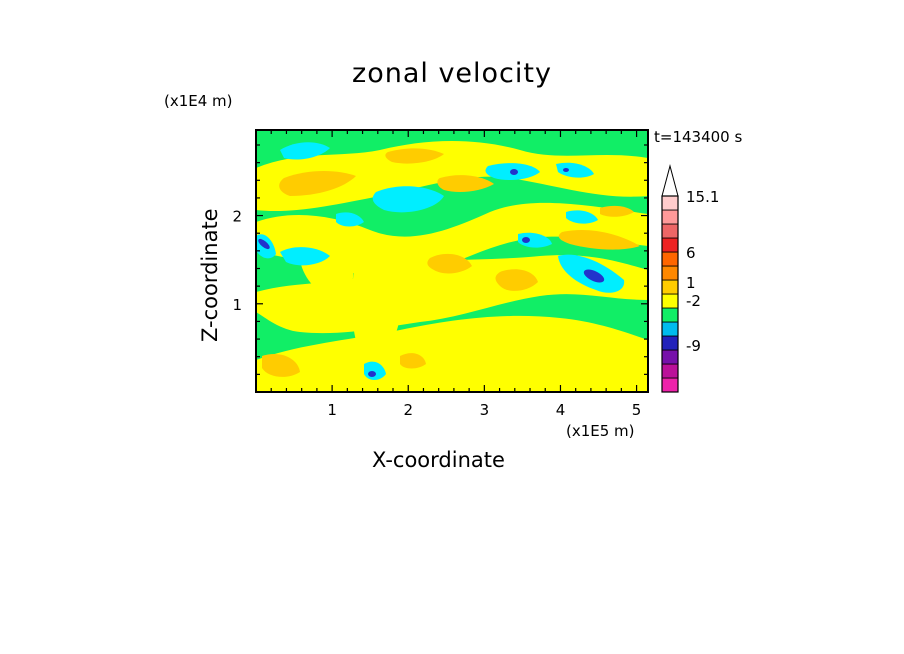 This screenshot has height=654, width=904. What do you see at coordinates (485, 410) in the screenshot?
I see `x-tick-label: 3` at bounding box center [485, 410].